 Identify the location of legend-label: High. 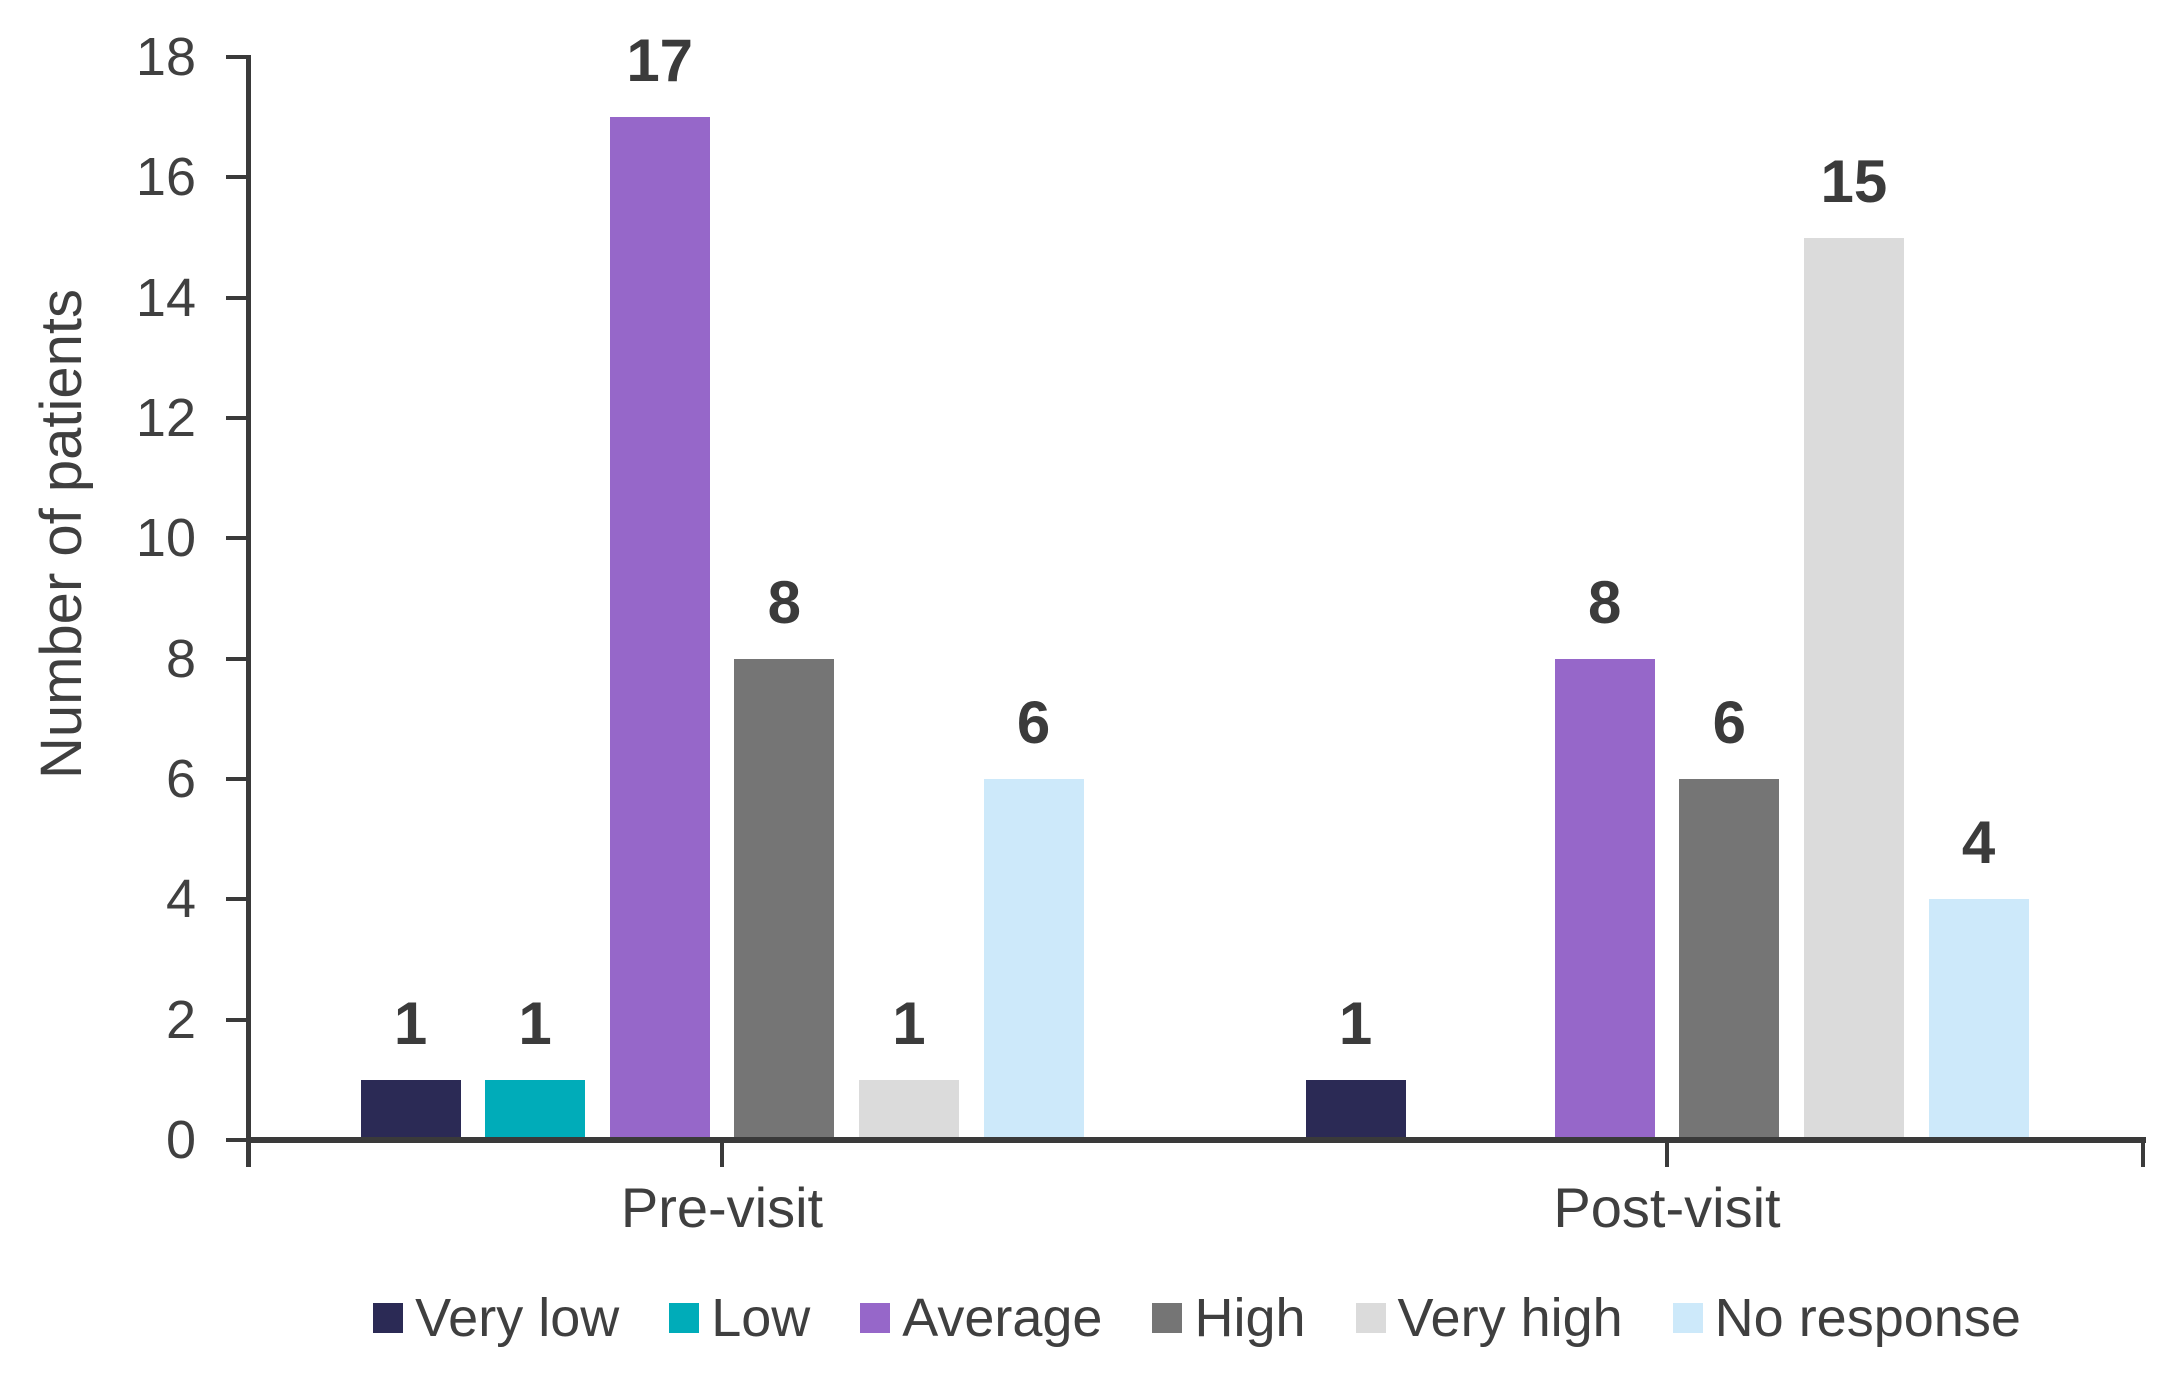
(1250, 1318).